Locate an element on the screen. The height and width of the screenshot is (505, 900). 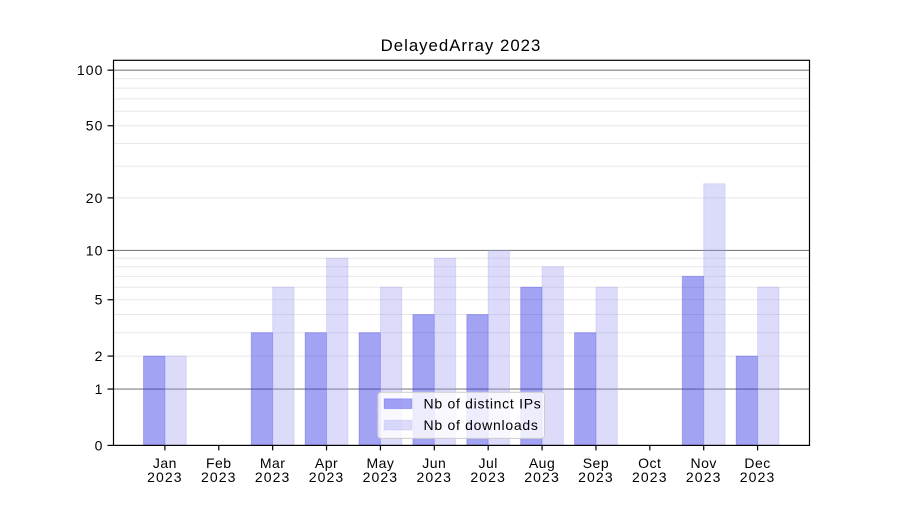
svg-text: 2 is located at coordinates (99, 356).